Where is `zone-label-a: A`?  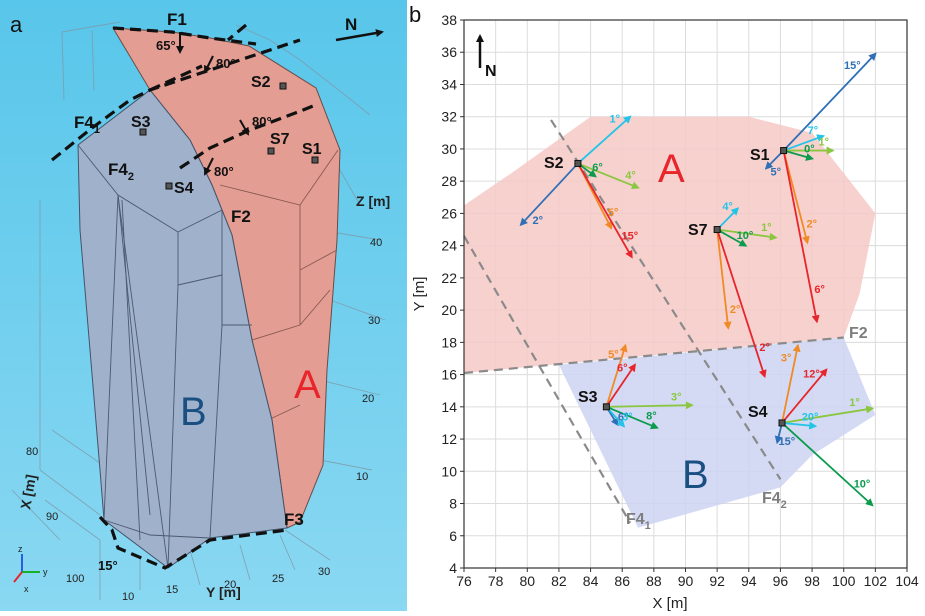 zone-label-a: A is located at coordinates (671, 169).